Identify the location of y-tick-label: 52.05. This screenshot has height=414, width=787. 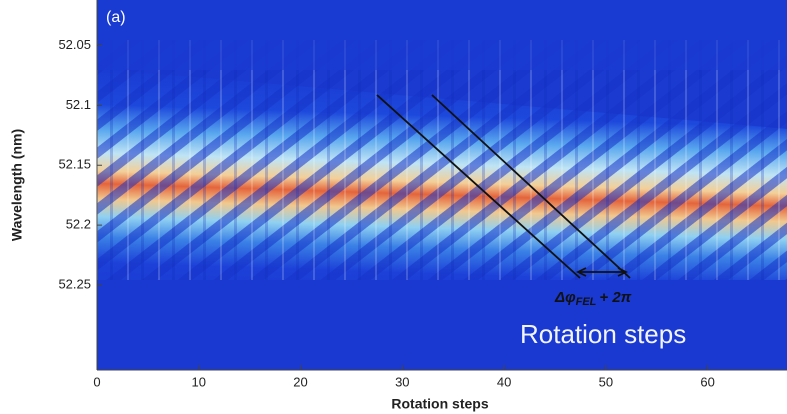
(74, 44).